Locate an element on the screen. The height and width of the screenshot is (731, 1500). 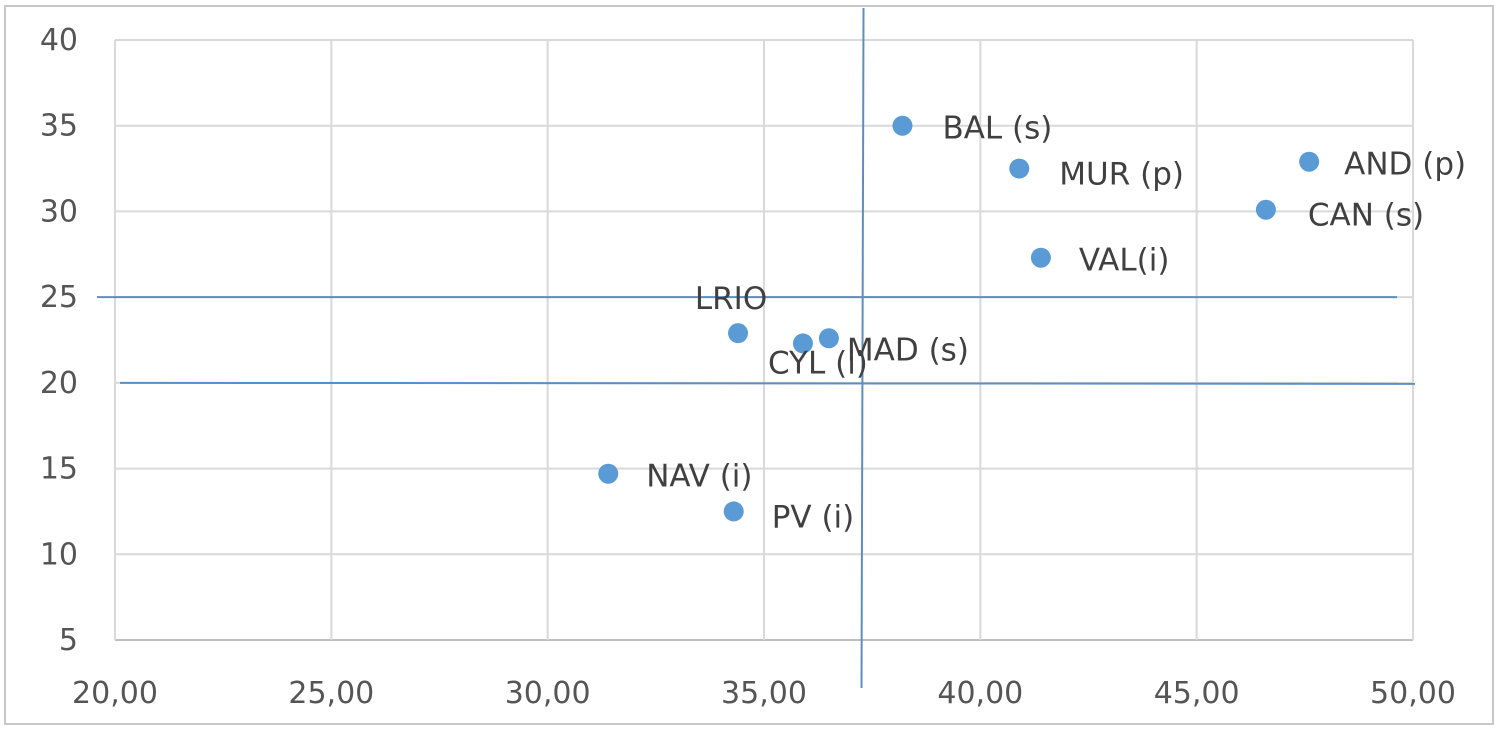
point-label: CAN (s) is located at coordinates (1366, 216).